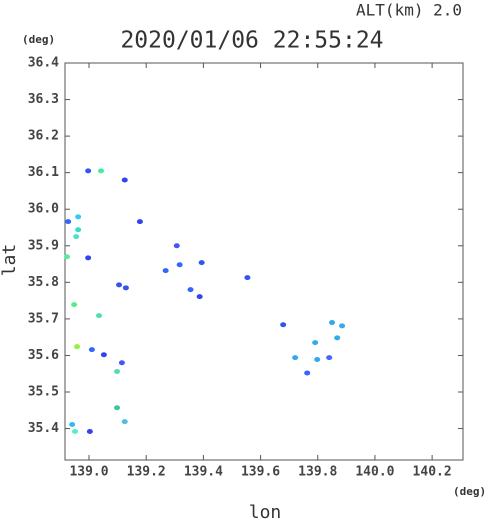 Image resolution: width=490 pixels, height=521 pixels. What do you see at coordinates (265, 511) in the screenshot?
I see `x-axis-label: lon` at bounding box center [265, 511].